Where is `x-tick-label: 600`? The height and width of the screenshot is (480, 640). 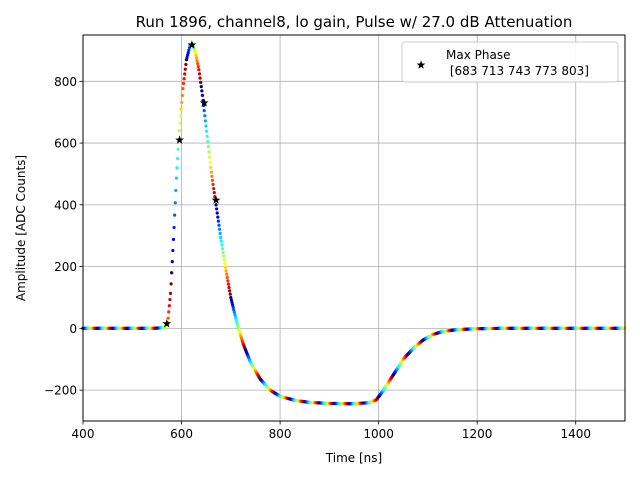
x-tick-label: 600 is located at coordinates (181, 434).